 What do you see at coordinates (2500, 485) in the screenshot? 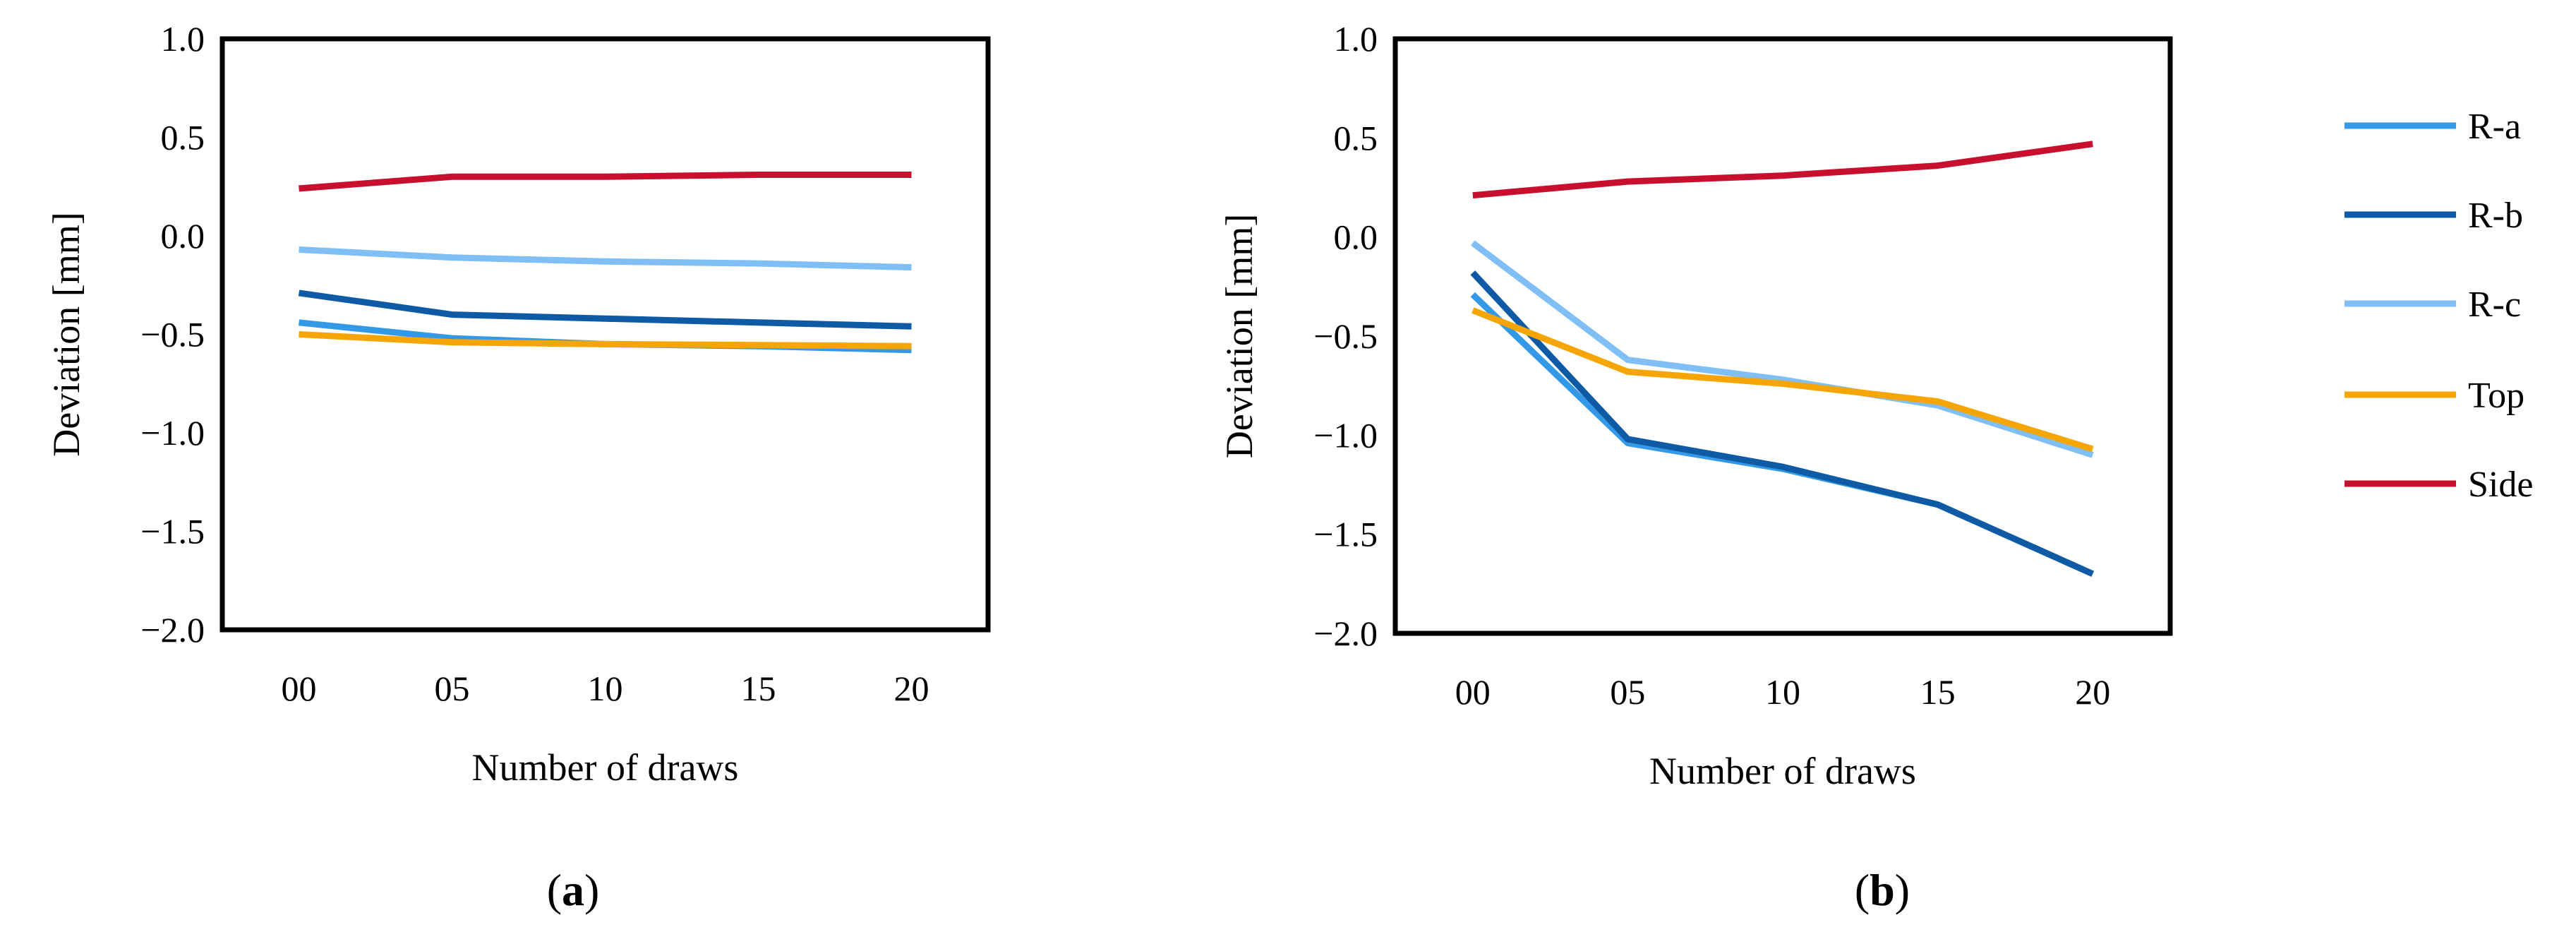
I see `legend-label: Side` at bounding box center [2500, 485].